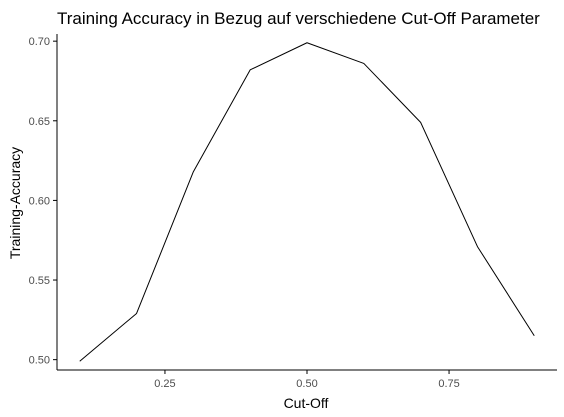 This screenshot has height=417, width=564. I want to click on y-tick-label: 0.60, so click(39, 201).